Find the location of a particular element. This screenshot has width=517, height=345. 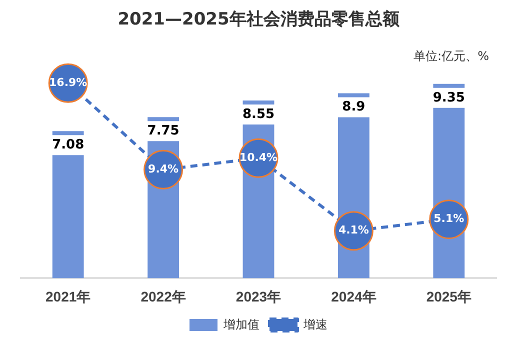

legend-label: 增速 is located at coordinates (315, 324).